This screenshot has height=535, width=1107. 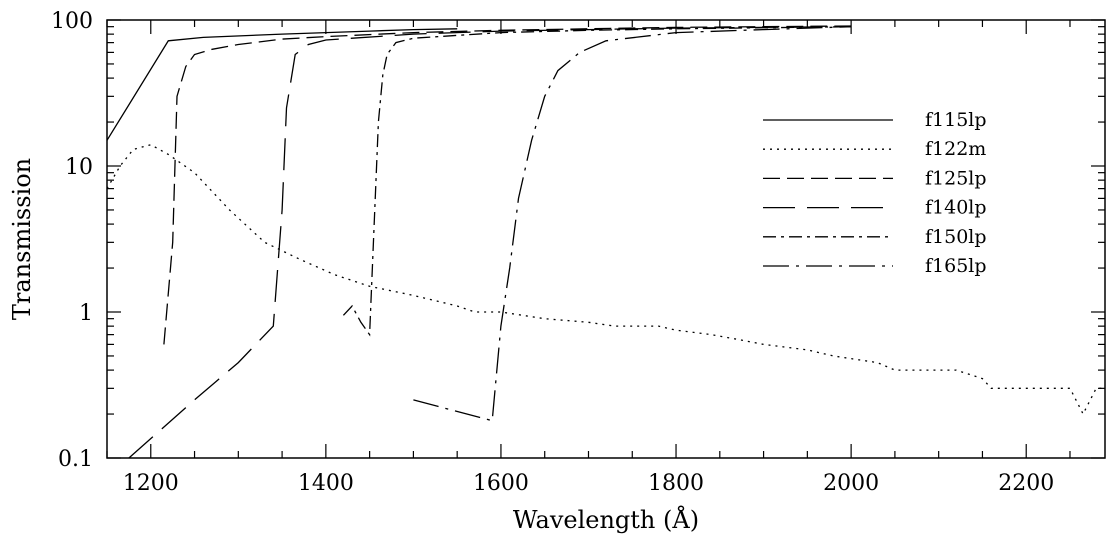 I want to click on x-tick-label: 1600, so click(x=501, y=483).